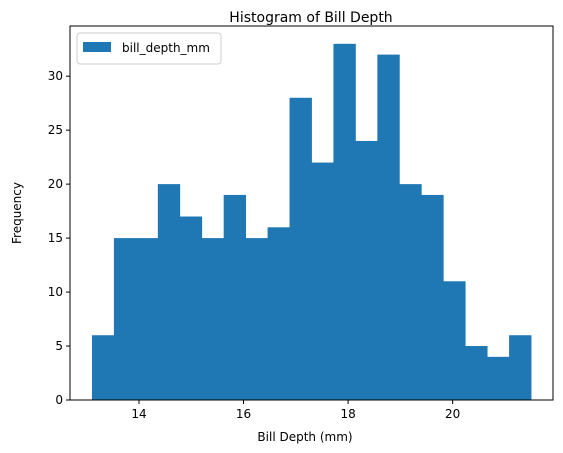 This screenshot has width=563, height=453. I want to click on y-tick-label: 15, so click(55, 238).